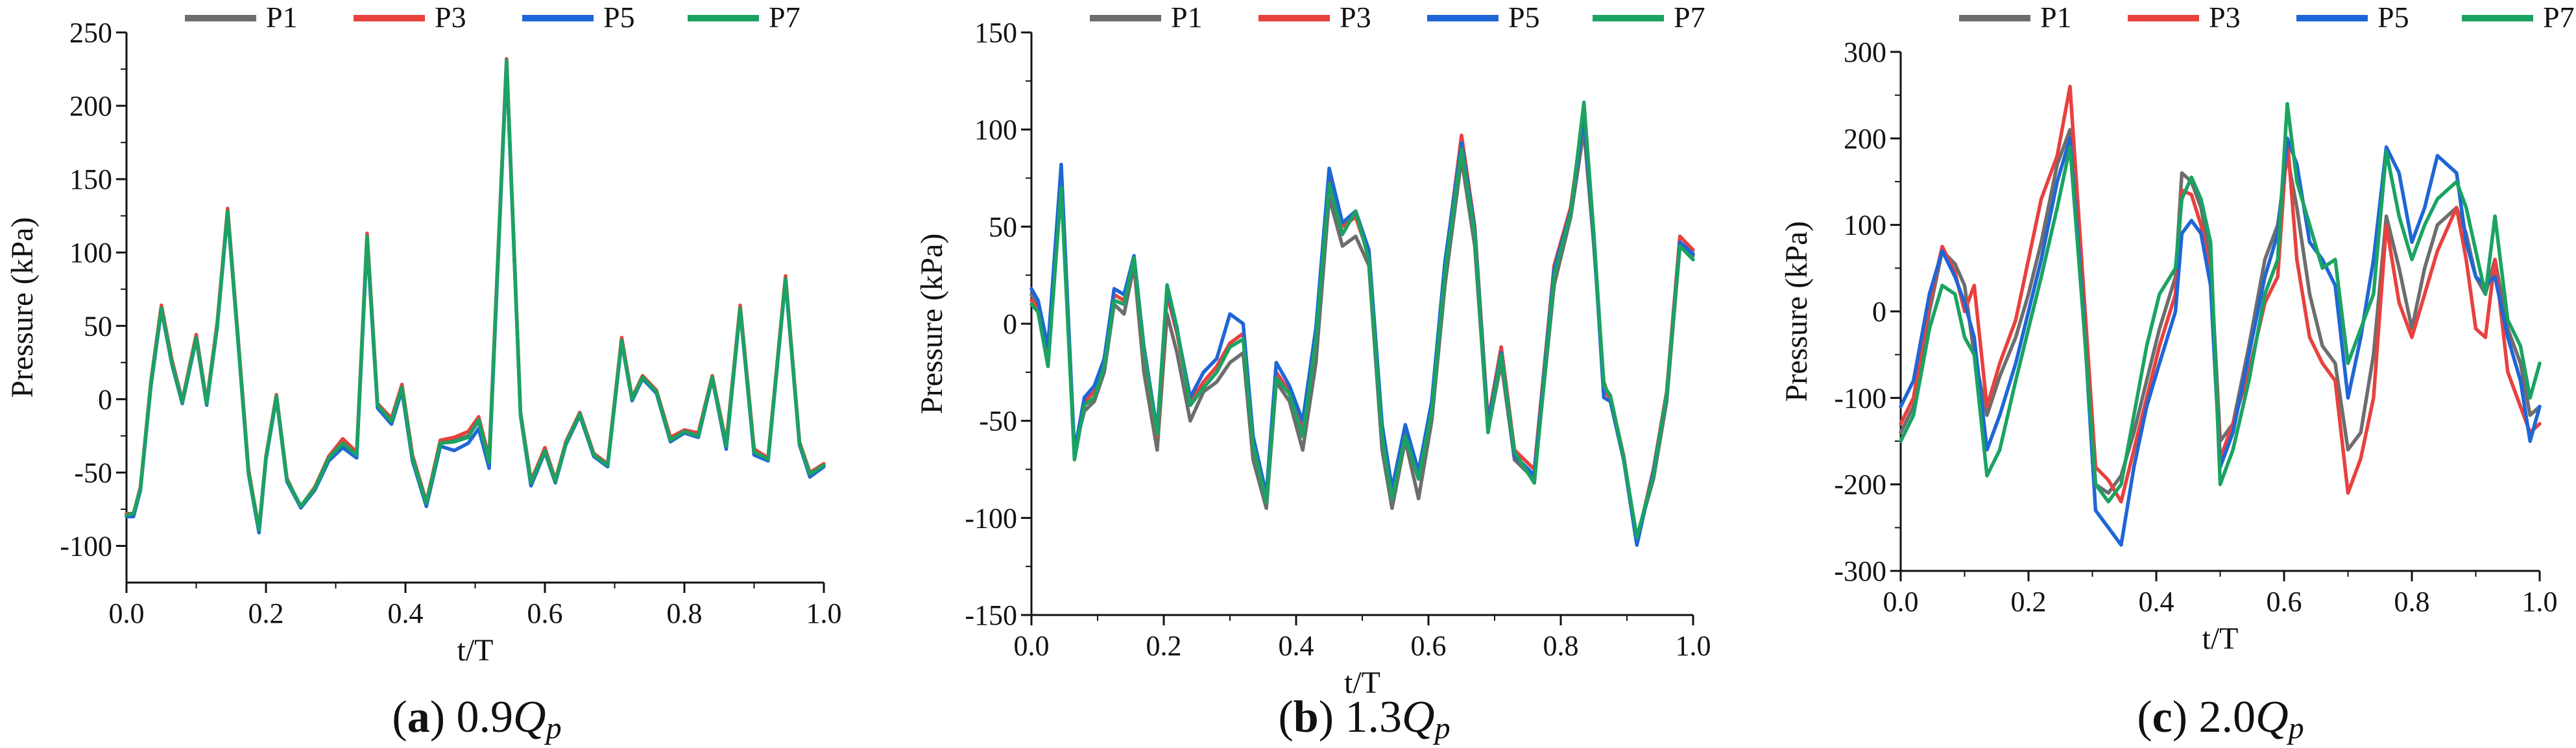 The width and height of the screenshot is (2576, 748). Describe the element at coordinates (1865, 52) in the screenshot. I see `y-tick-label: 300` at that location.